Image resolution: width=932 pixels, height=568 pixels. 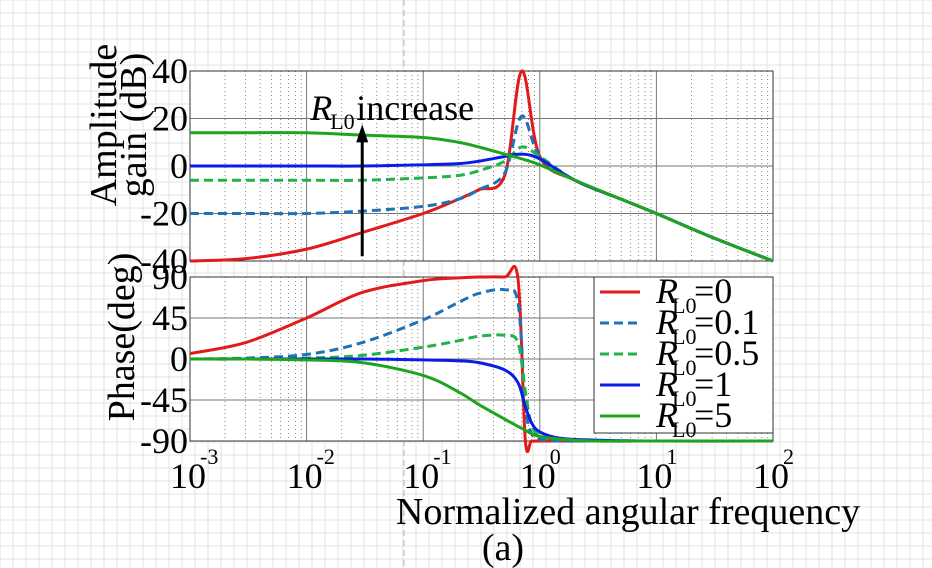 What do you see at coordinates (170, 318) in the screenshot?
I see `y-tick-label: 45` at bounding box center [170, 318].